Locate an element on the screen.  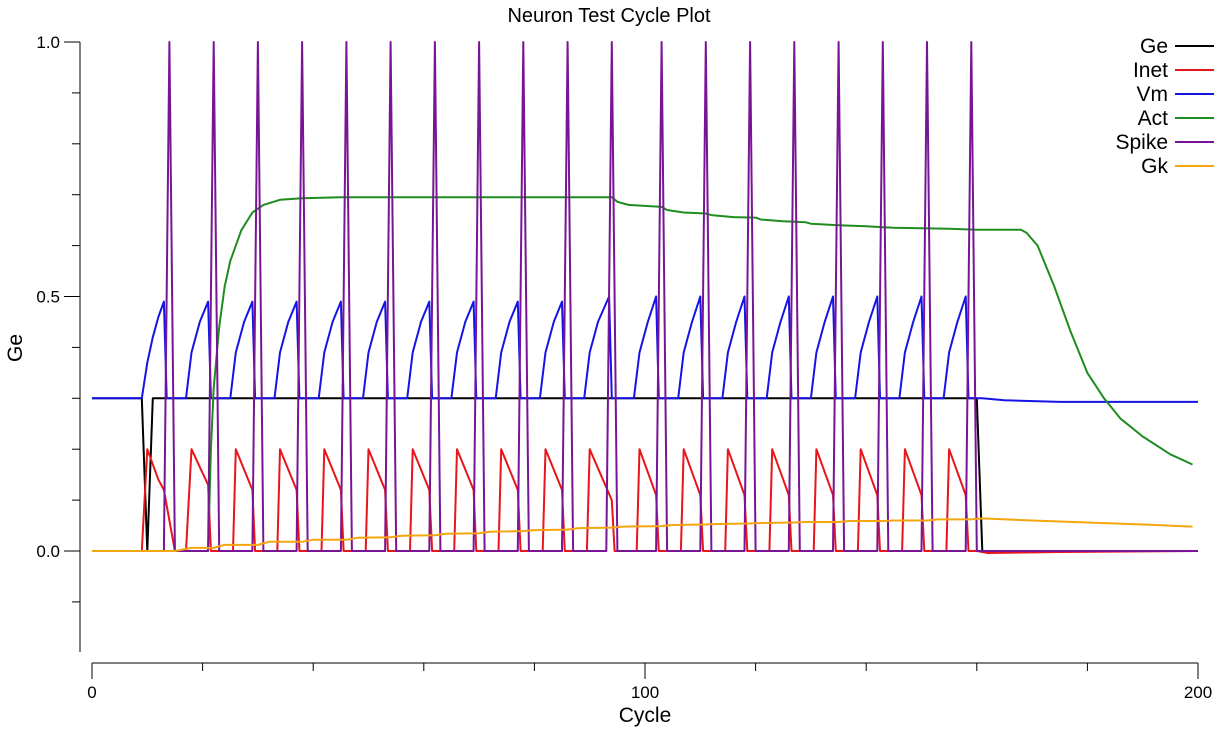
chart-title: Neuron Test Cycle Plot is located at coordinates (609, 16).